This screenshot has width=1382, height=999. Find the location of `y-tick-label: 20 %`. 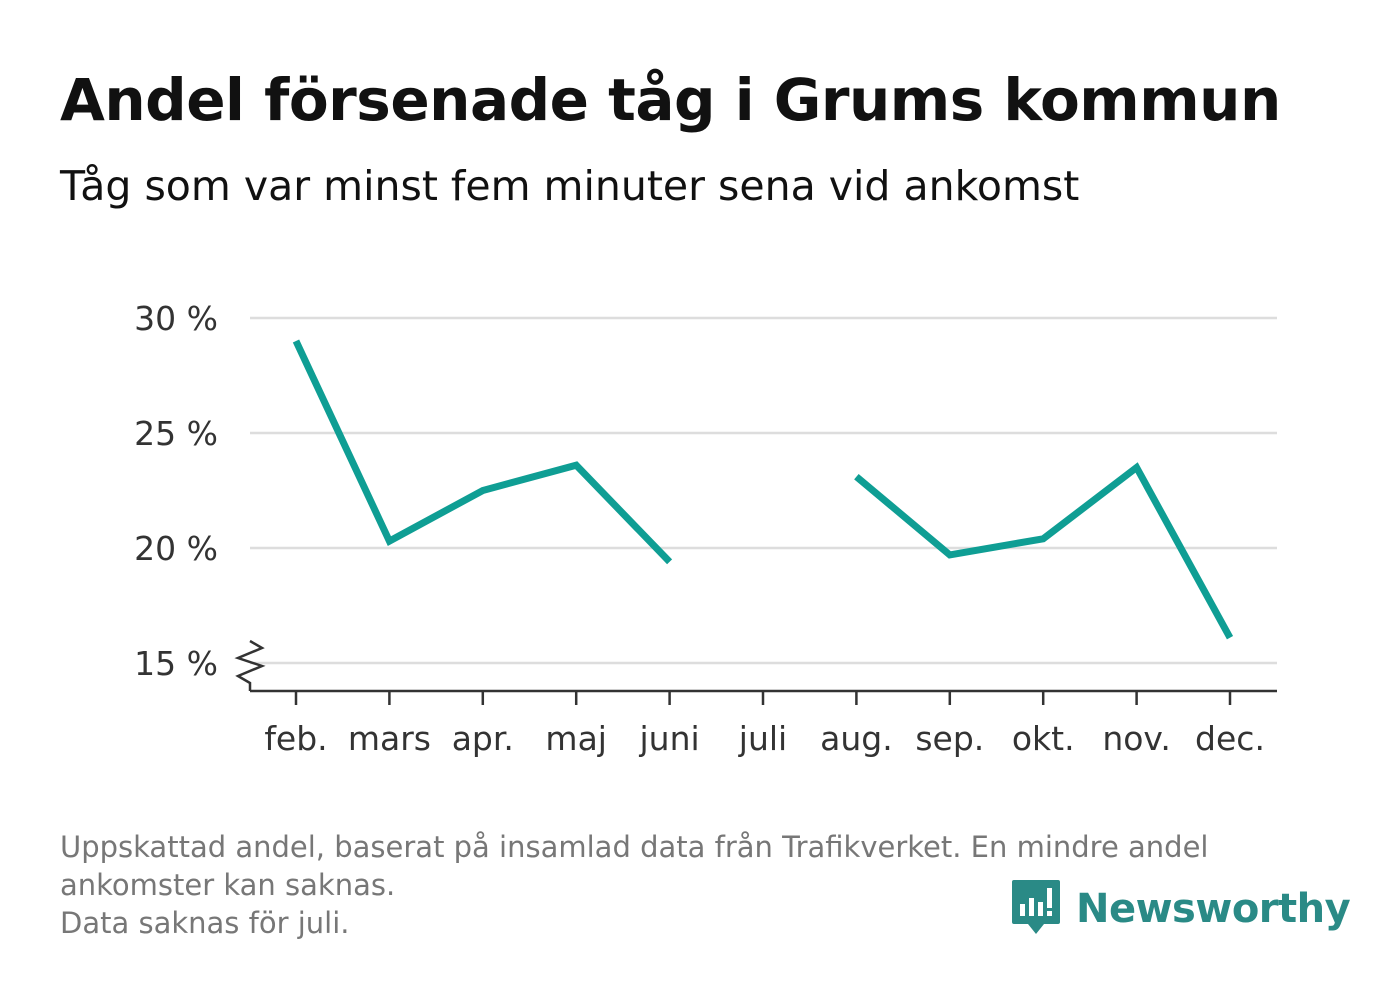

y-tick-label: 20 % is located at coordinates (176, 548).